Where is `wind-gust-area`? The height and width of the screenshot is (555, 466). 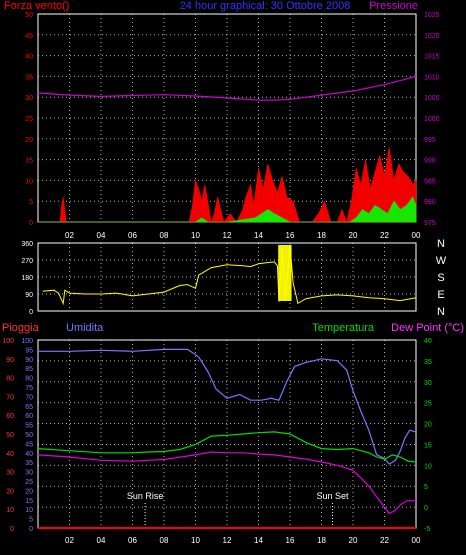 wind-gust-area is located at coordinates (227, 209).